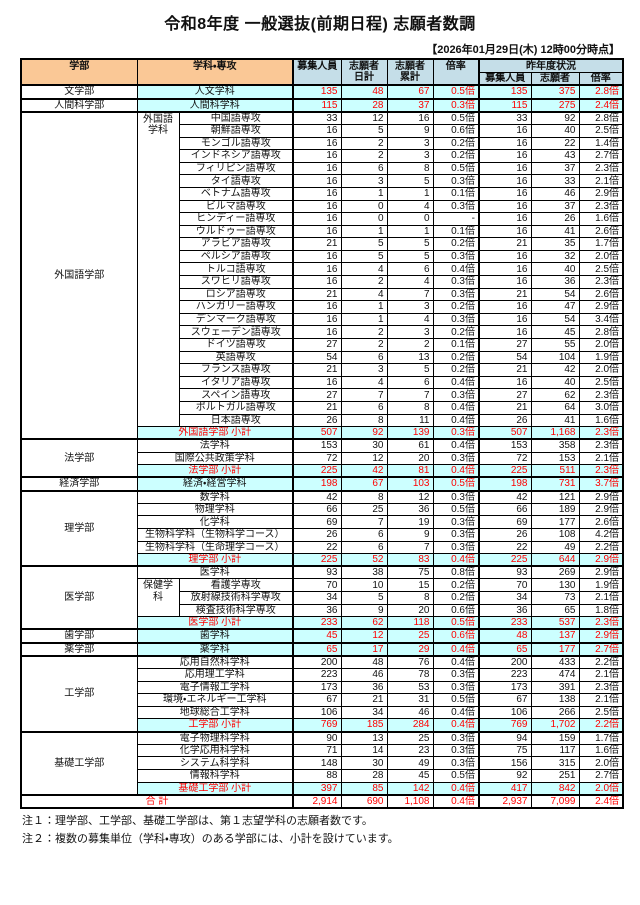  What do you see at coordinates (322, 534) in the screenshot?
I see `table-row: 生物科学科（生物科学コース） 26 6 9 0.3倍 26 108 4.2倍` at bounding box center [322, 534].